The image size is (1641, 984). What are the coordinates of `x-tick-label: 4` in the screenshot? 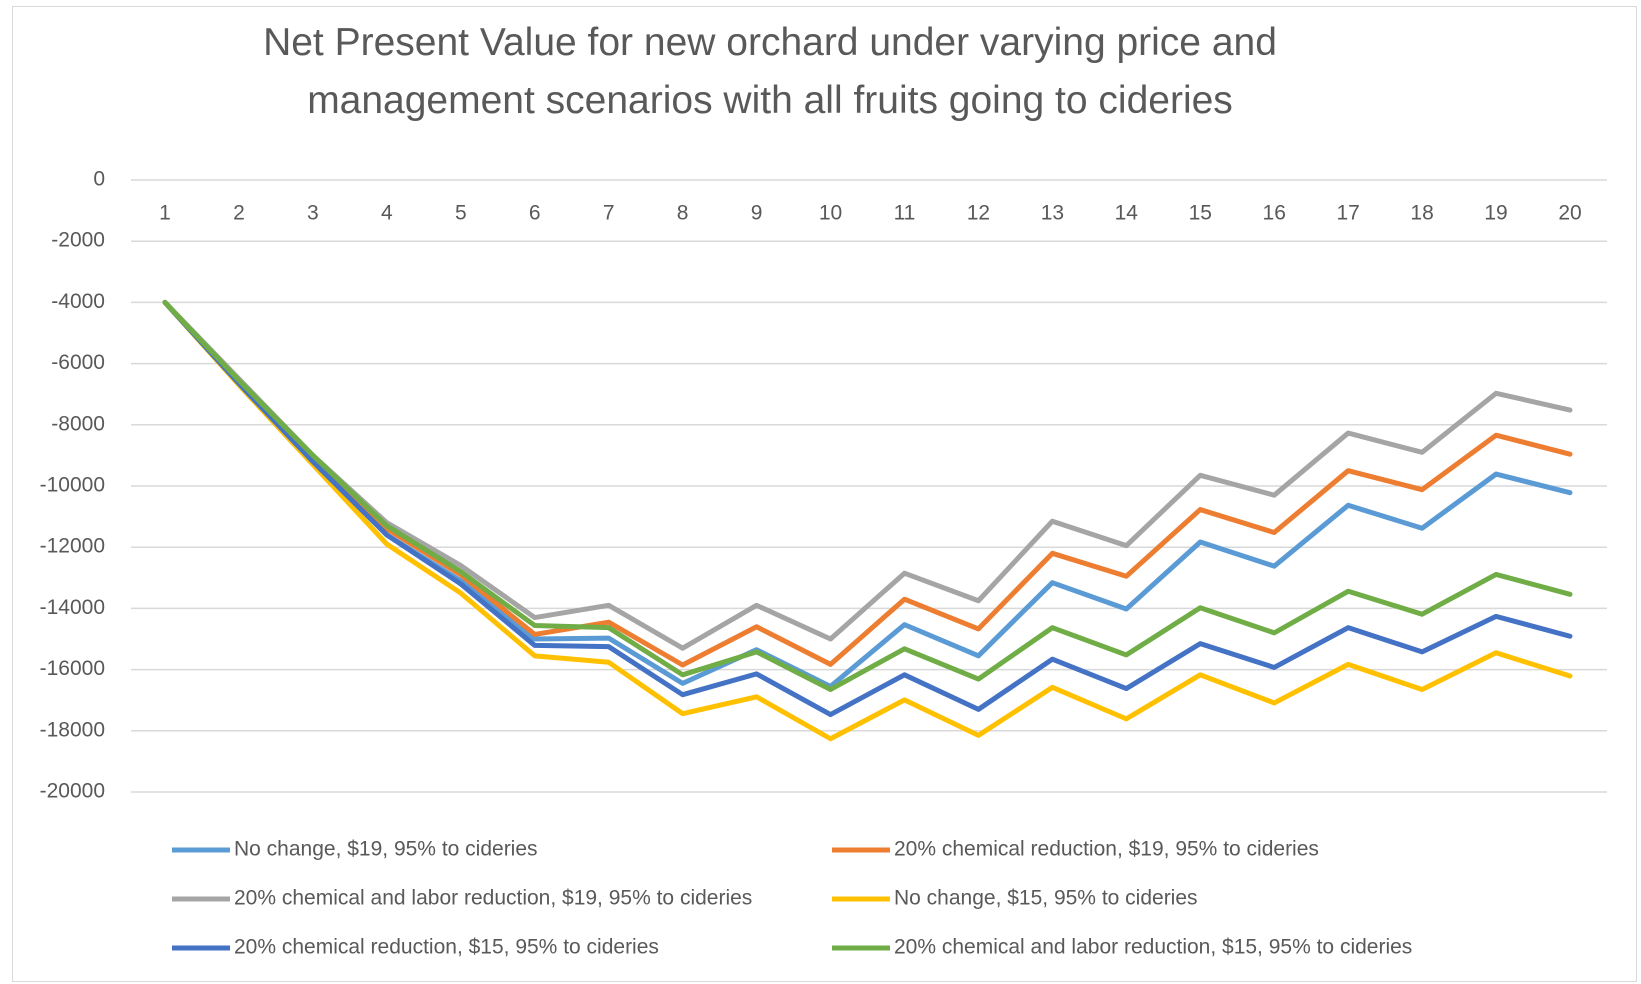 It's located at (387, 213).